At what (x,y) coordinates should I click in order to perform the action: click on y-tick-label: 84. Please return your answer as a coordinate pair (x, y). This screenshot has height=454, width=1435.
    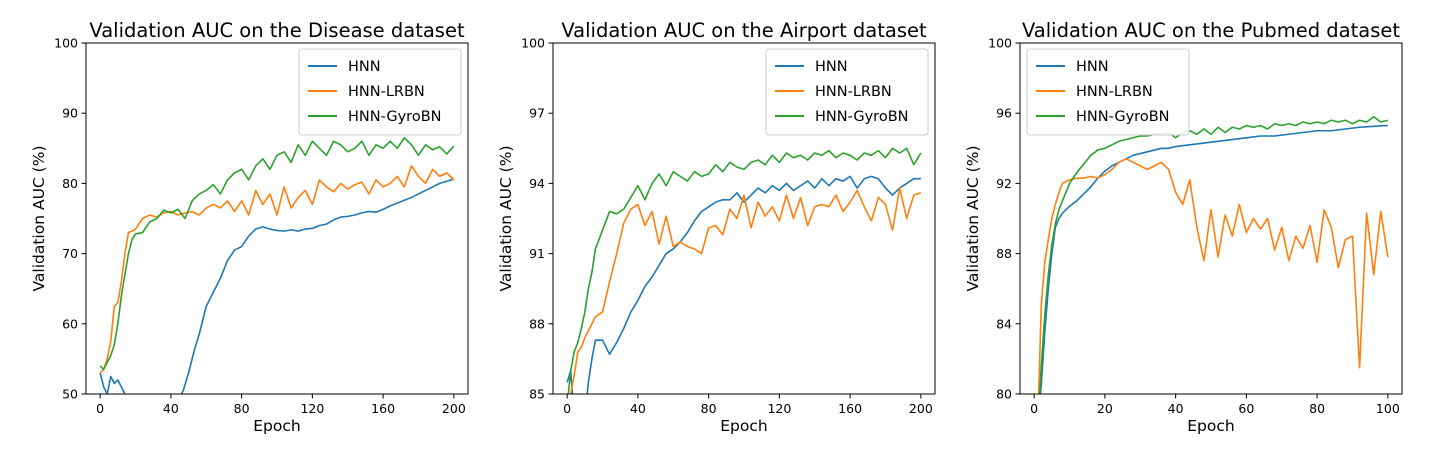
    Looking at the image, I should click on (1004, 323).